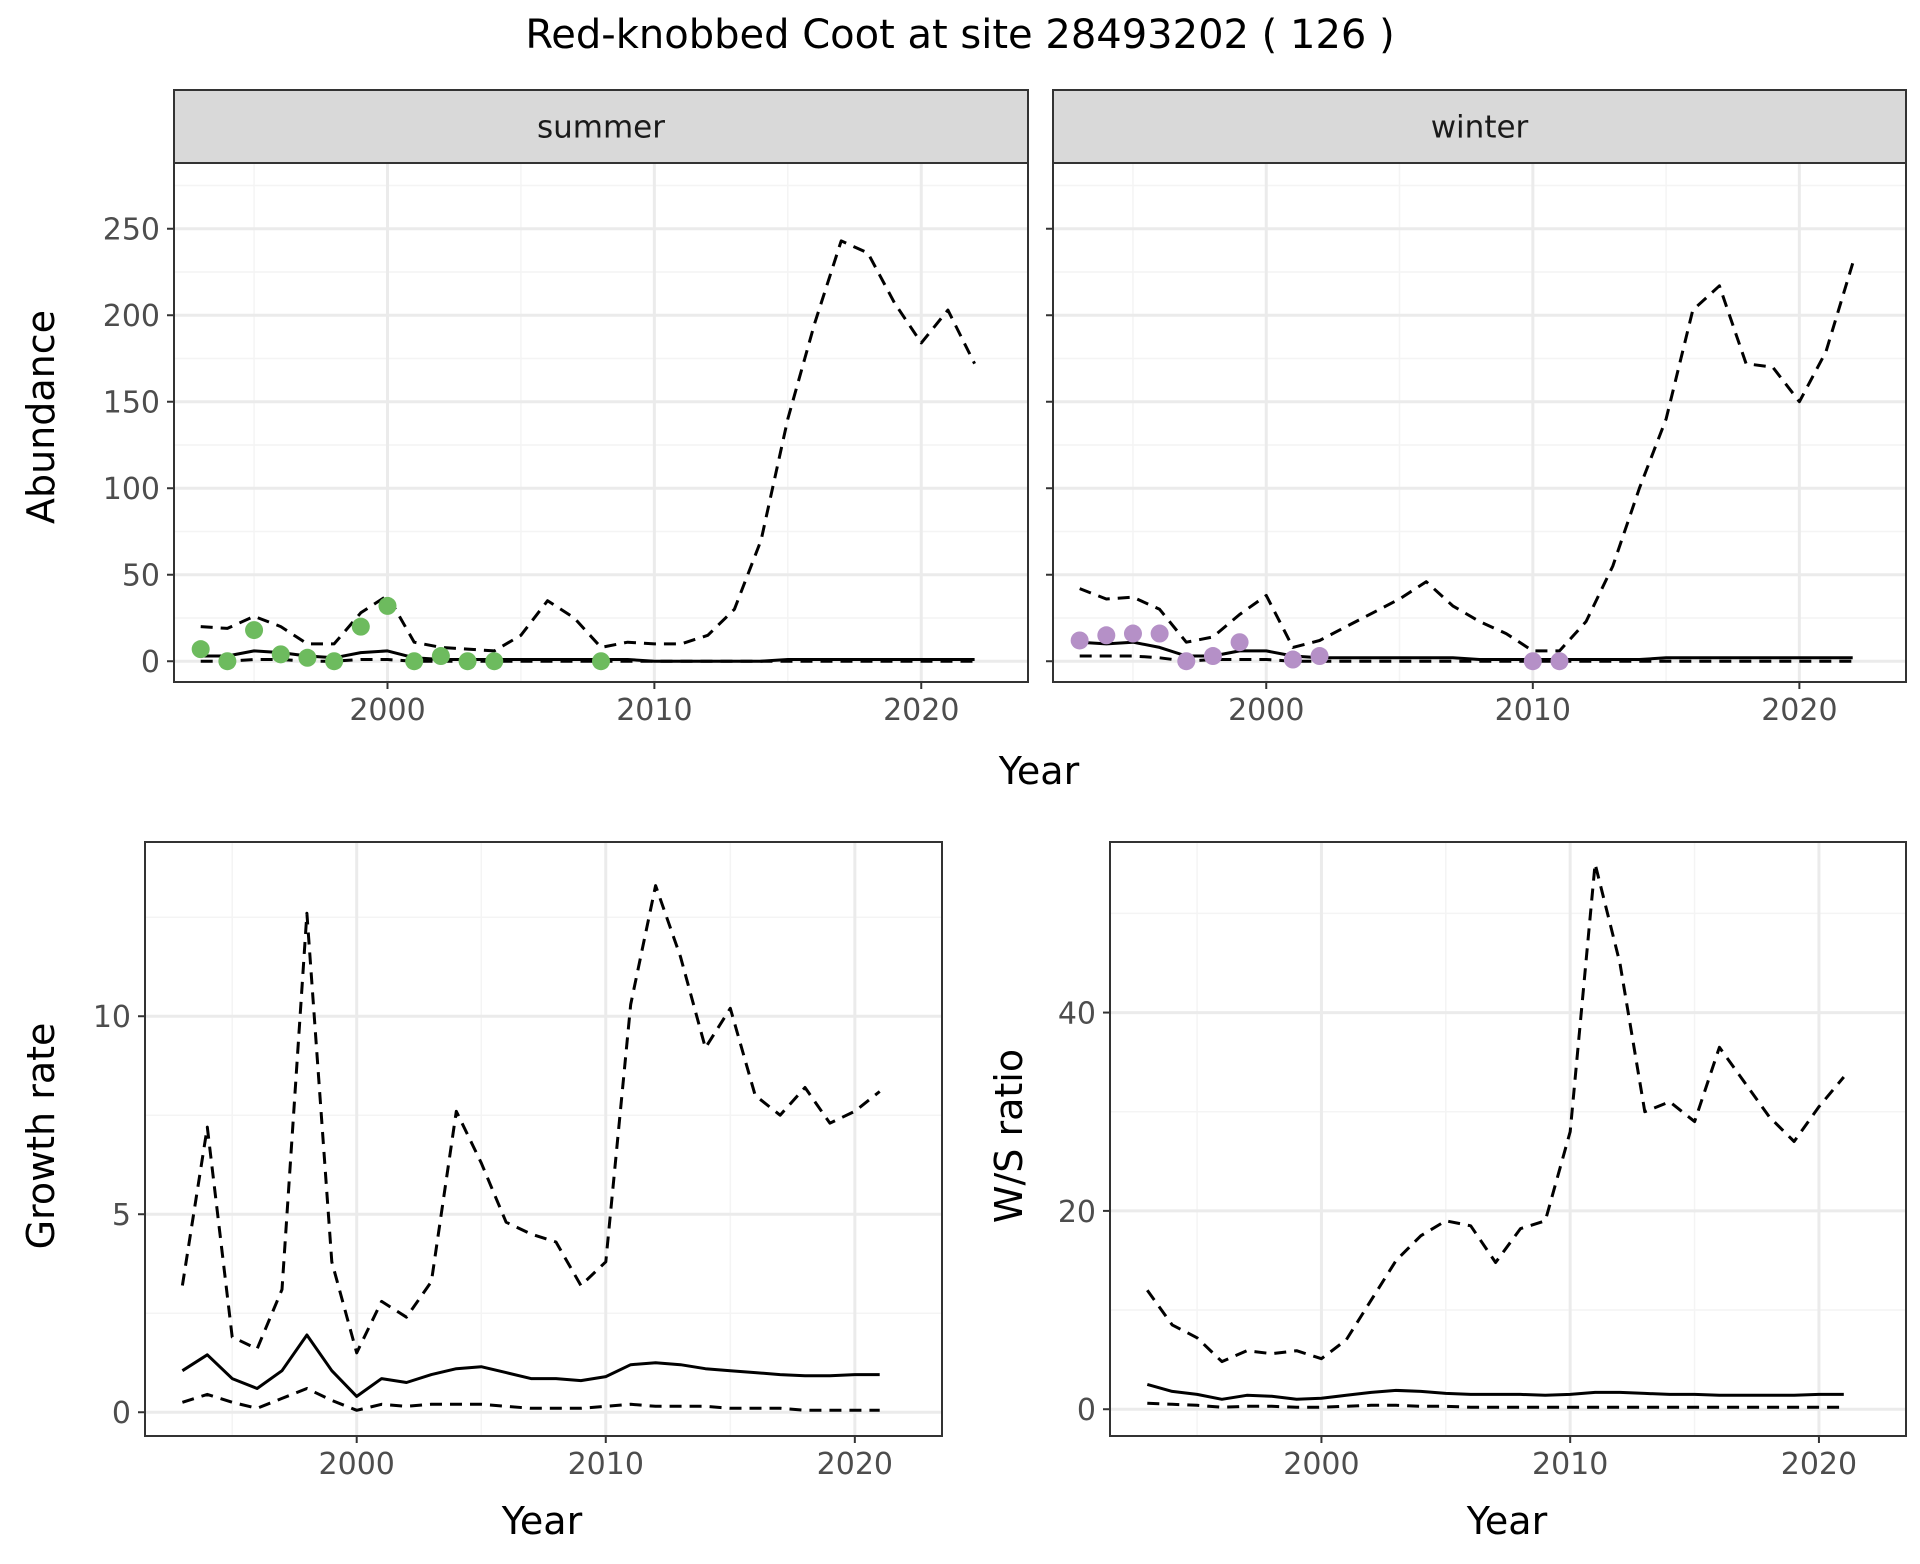  Describe the element at coordinates (1495, 1405) in the screenshot. I see `ws-ratio-lower-line` at that location.